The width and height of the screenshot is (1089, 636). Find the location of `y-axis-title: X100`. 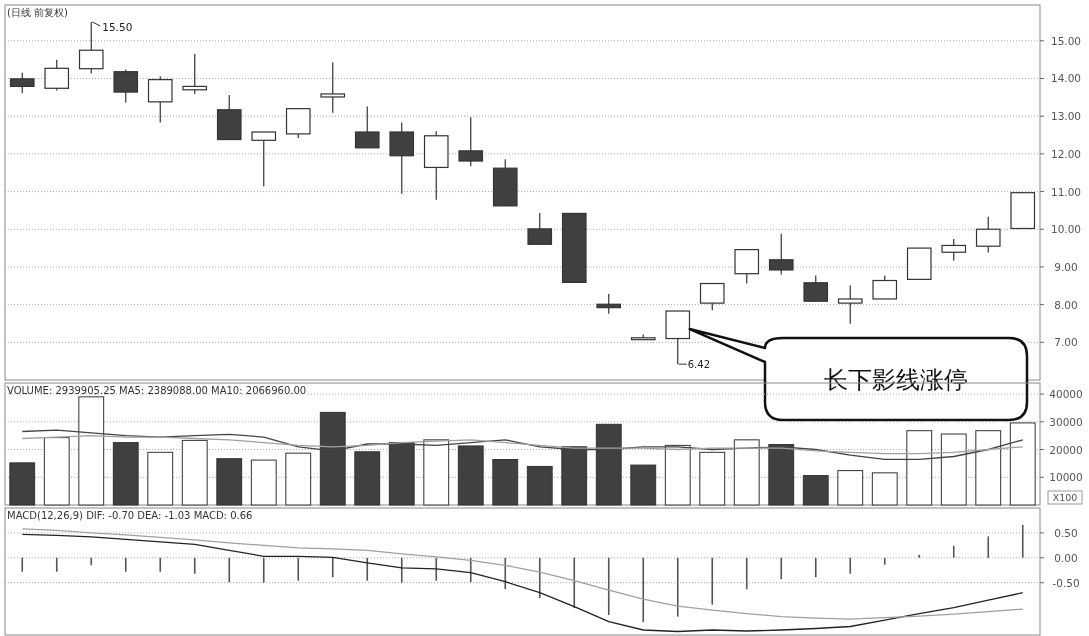

y-axis-title: X100 is located at coordinates (1065, 497).